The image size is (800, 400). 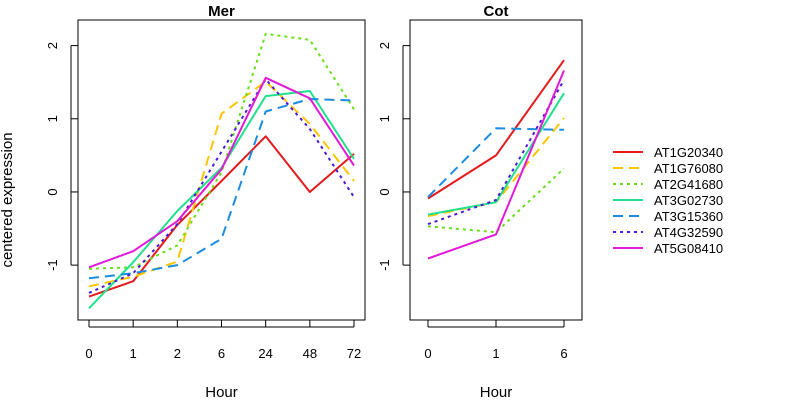 What do you see at coordinates (221, 11) in the screenshot?
I see `panel-title: Mer` at bounding box center [221, 11].